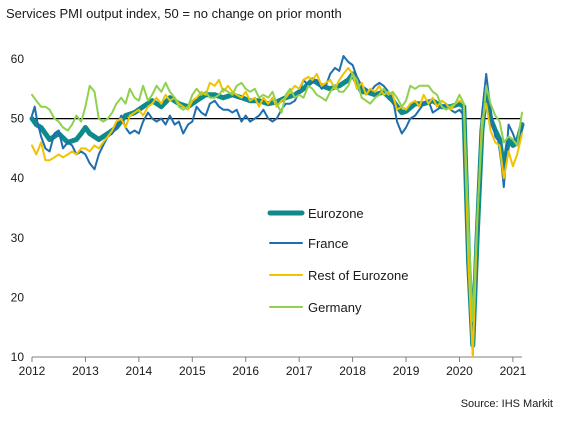 Image resolution: width=569 pixels, height=423 pixels. What do you see at coordinates (18, 59) in the screenshot?
I see `y-tick-label-60: 60` at bounding box center [18, 59].